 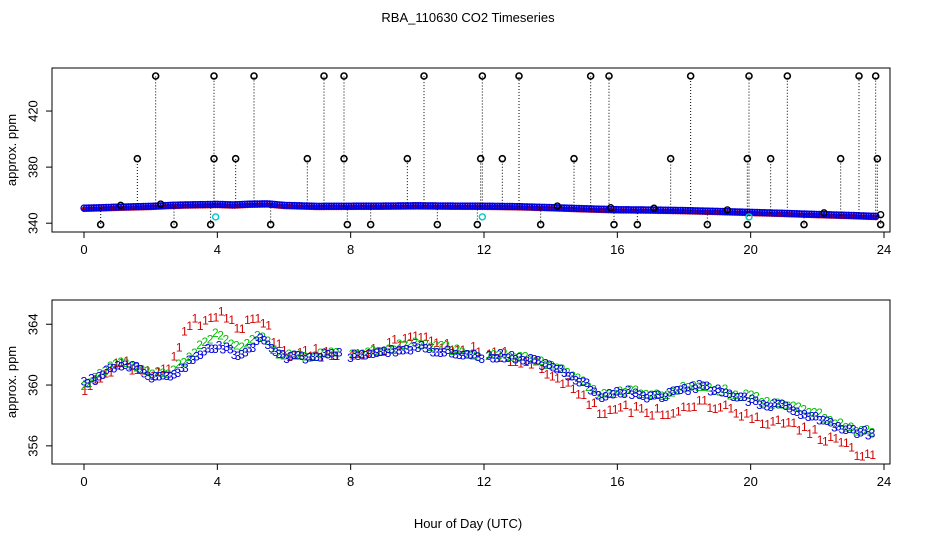 What do you see at coordinates (468, 523) in the screenshot?
I see `x-axis-label: Hour of Day (UTC)` at bounding box center [468, 523].